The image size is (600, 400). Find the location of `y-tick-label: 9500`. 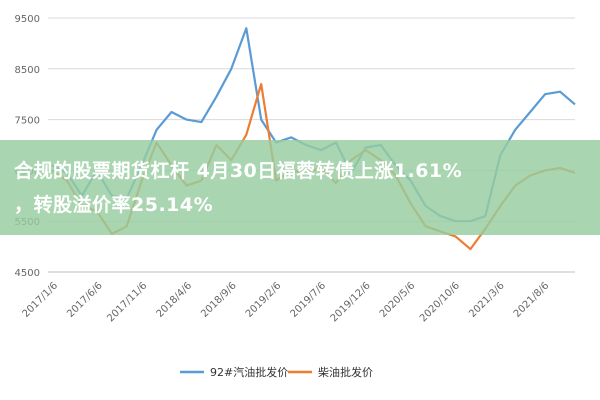

y-tick-label: 9500 is located at coordinates (27, 19).